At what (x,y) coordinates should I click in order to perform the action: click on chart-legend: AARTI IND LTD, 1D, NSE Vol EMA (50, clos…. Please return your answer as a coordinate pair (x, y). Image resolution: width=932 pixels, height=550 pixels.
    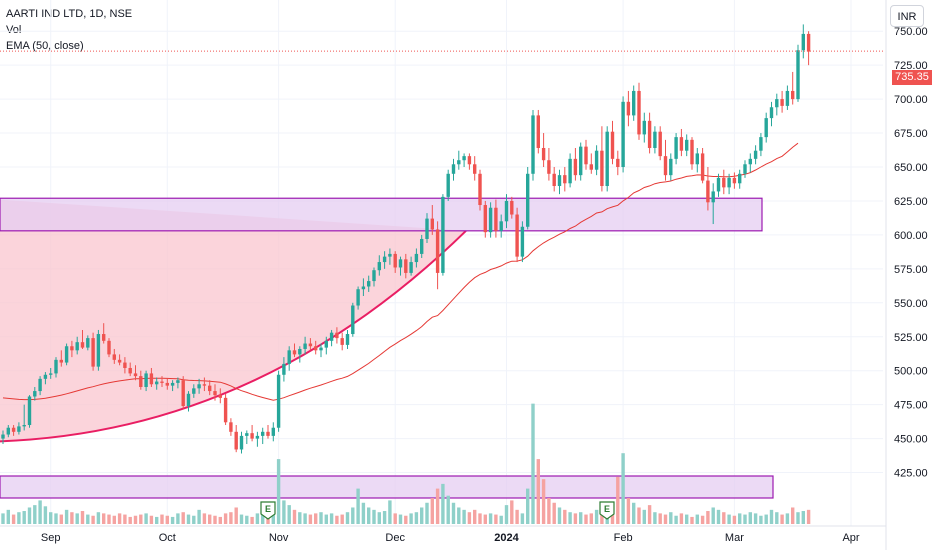
    Looking at the image, I should click on (69, 30).